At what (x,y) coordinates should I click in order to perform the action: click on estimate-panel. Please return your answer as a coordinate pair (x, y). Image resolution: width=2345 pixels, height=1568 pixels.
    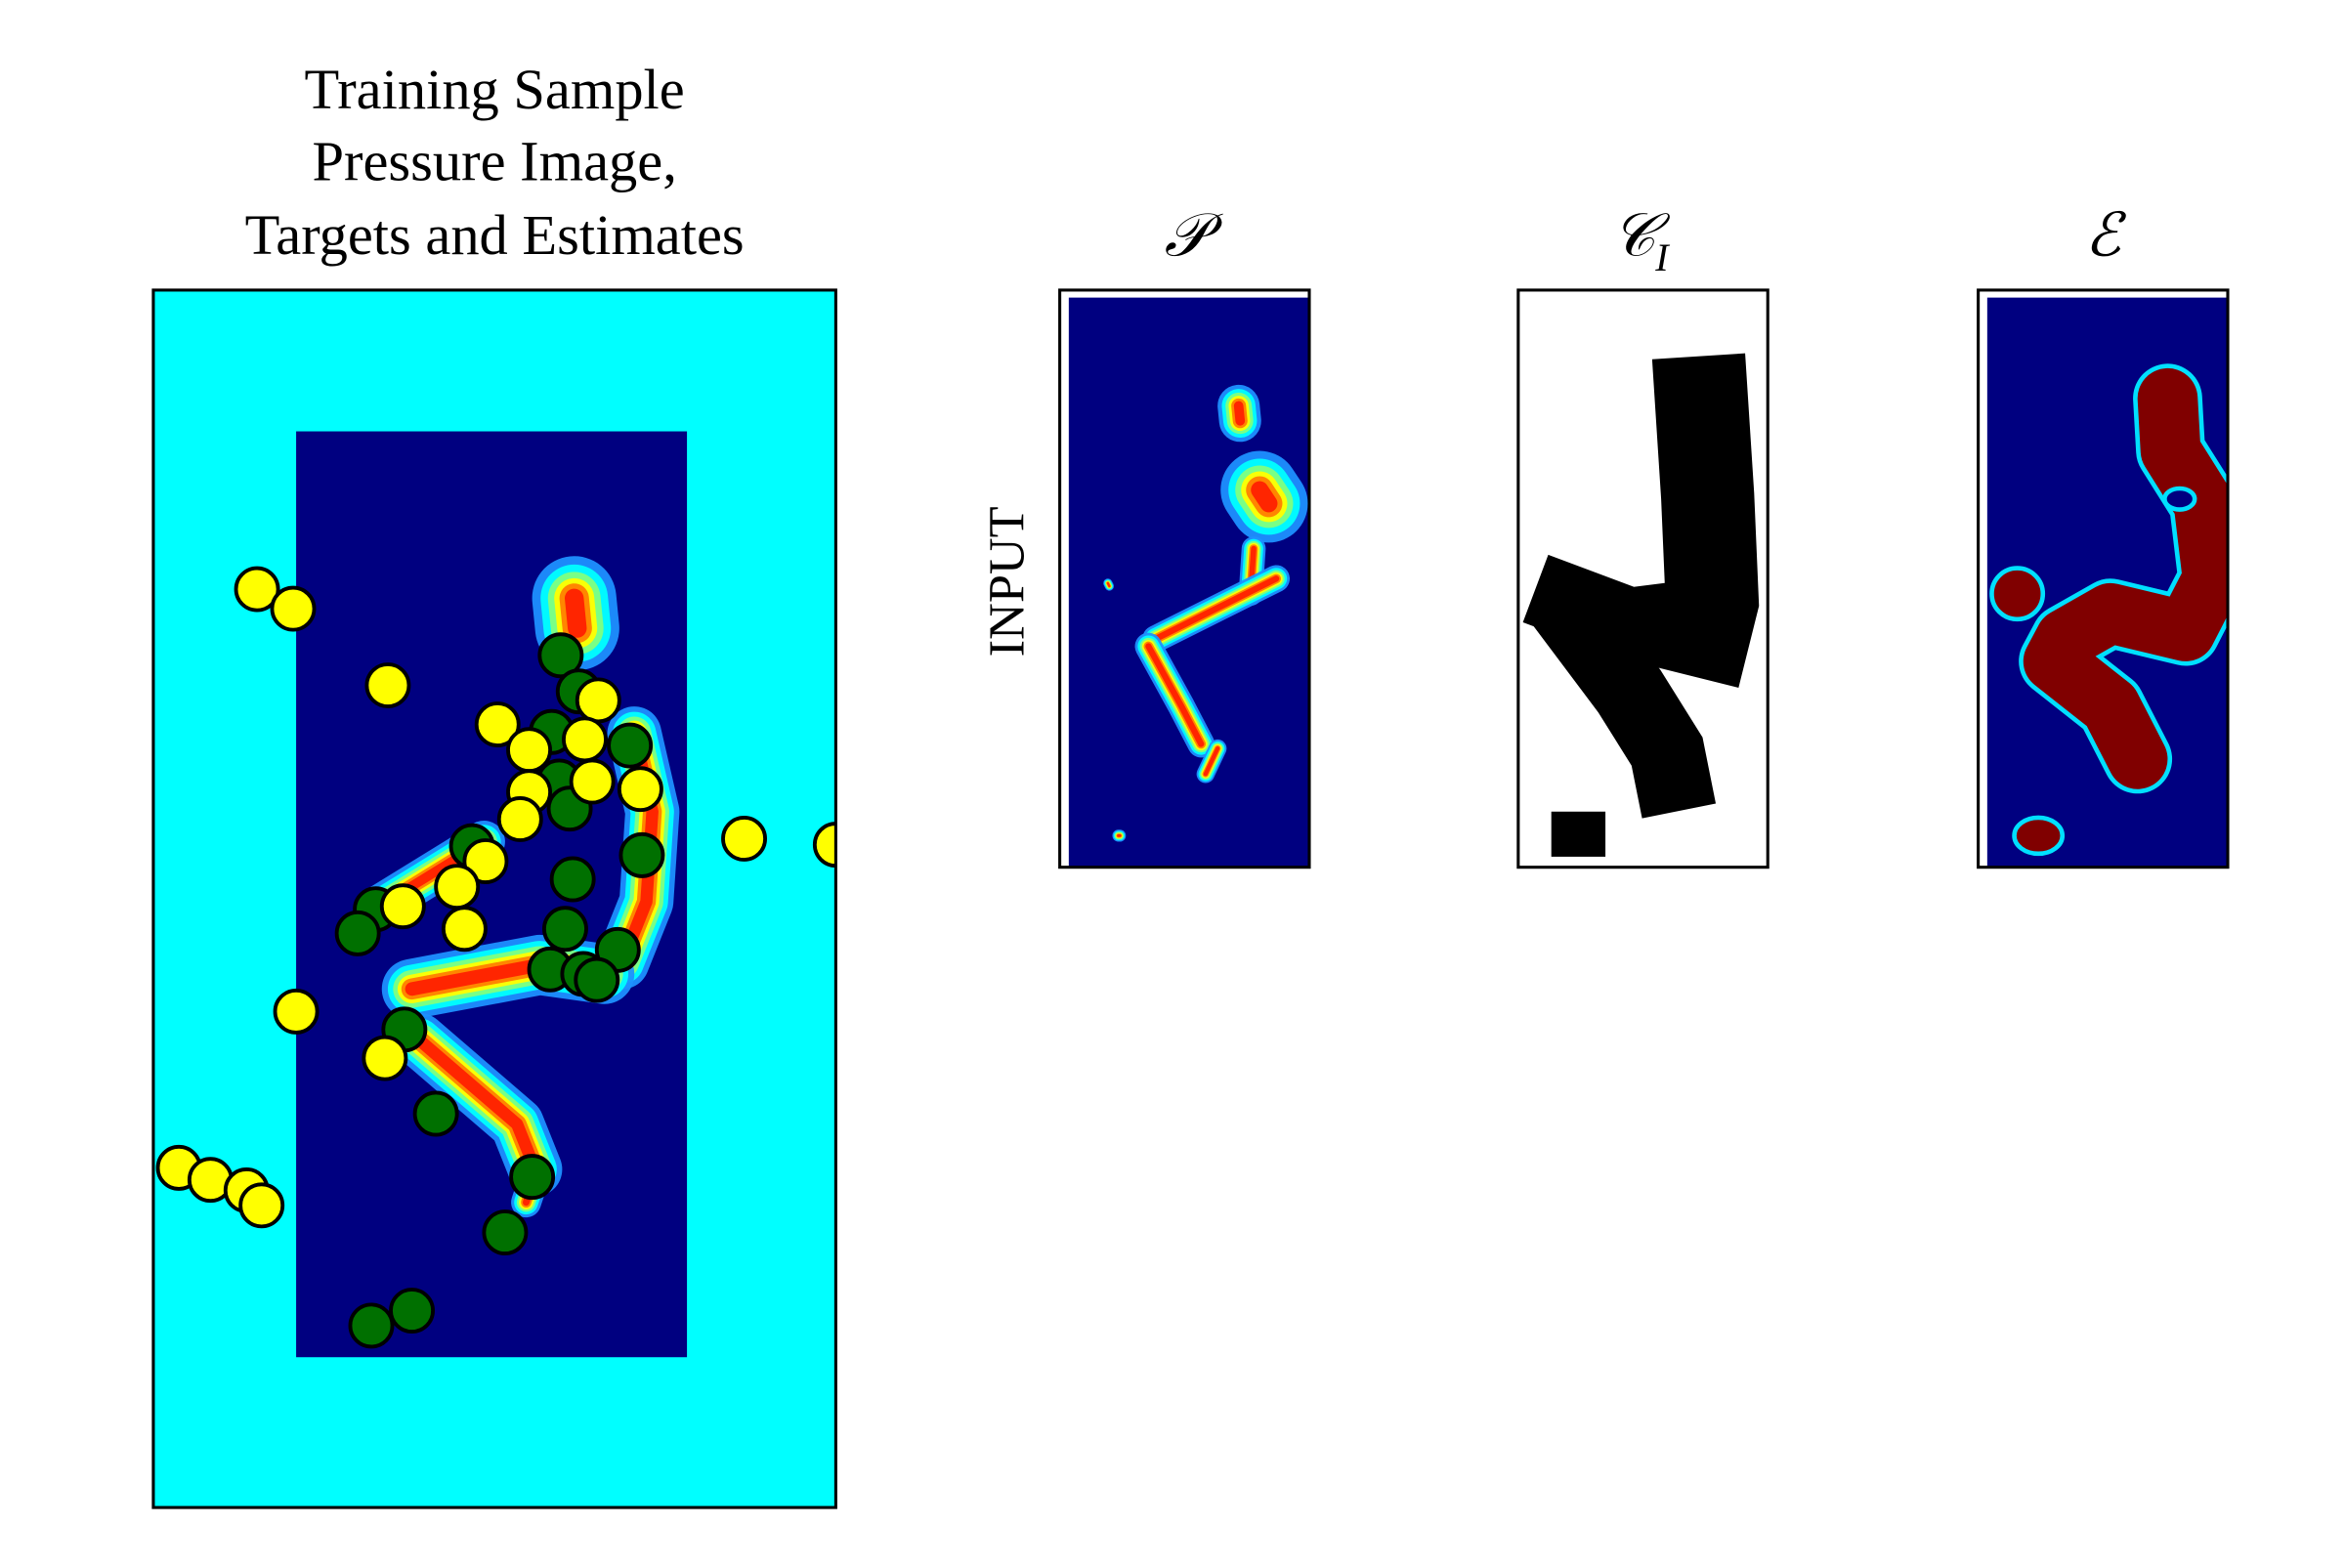
    Looking at the image, I should click on (2103, 578).